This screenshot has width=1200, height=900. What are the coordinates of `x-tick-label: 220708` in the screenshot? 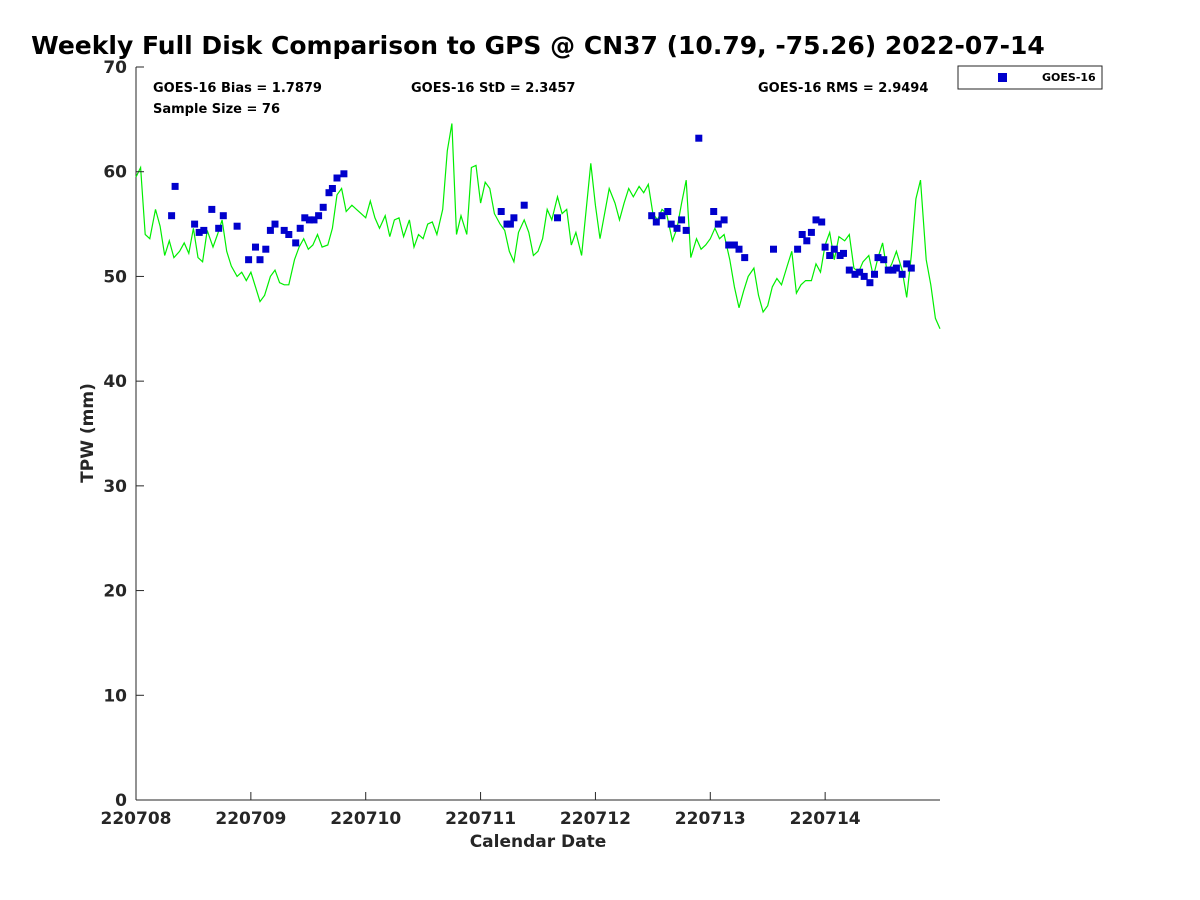 It's located at (136, 819).